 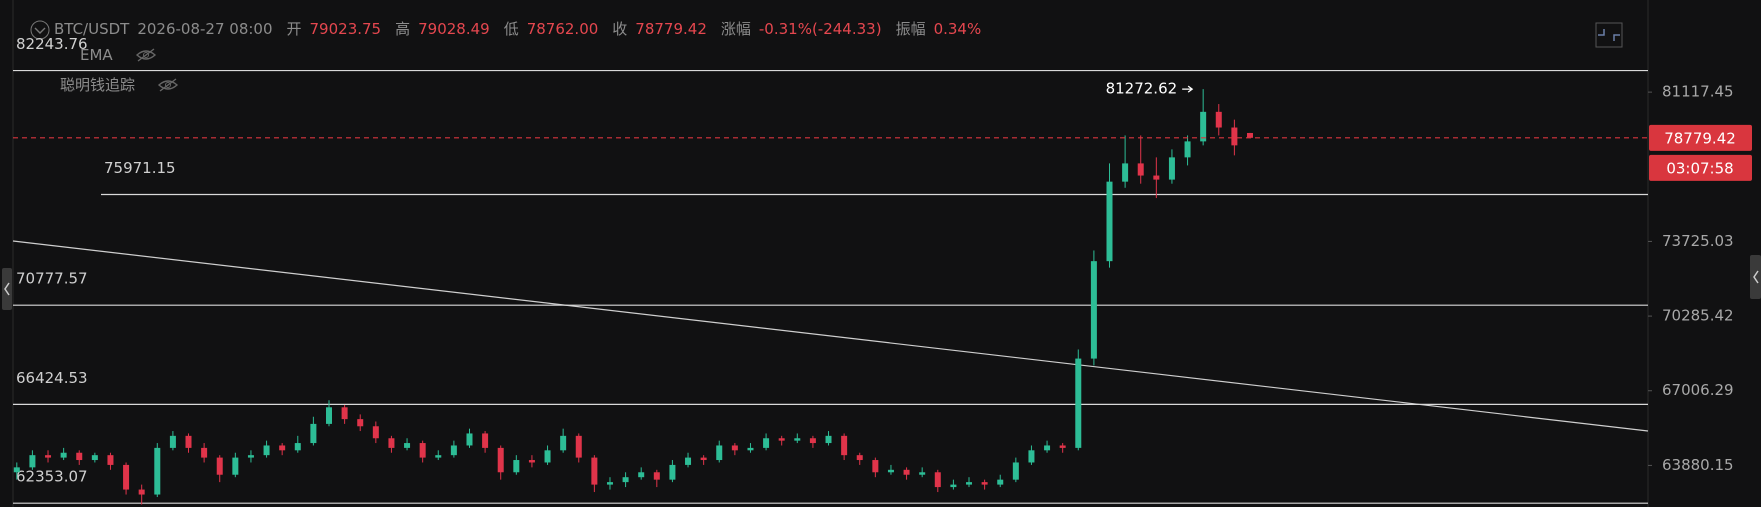 I want to click on field-value: 79023.75, so click(x=345, y=28).